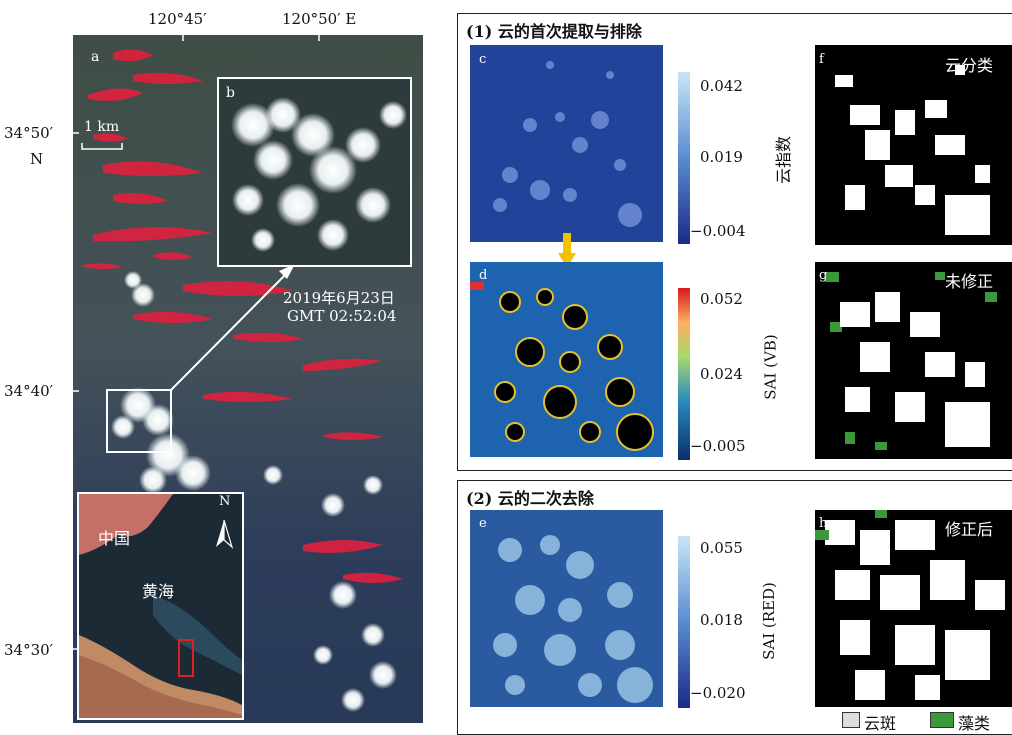 Image resolution: width=1012 pixels, height=735 pixels. What do you see at coordinates (567, 250) in the screenshot?
I see `down-arrow-icon` at bounding box center [567, 250].